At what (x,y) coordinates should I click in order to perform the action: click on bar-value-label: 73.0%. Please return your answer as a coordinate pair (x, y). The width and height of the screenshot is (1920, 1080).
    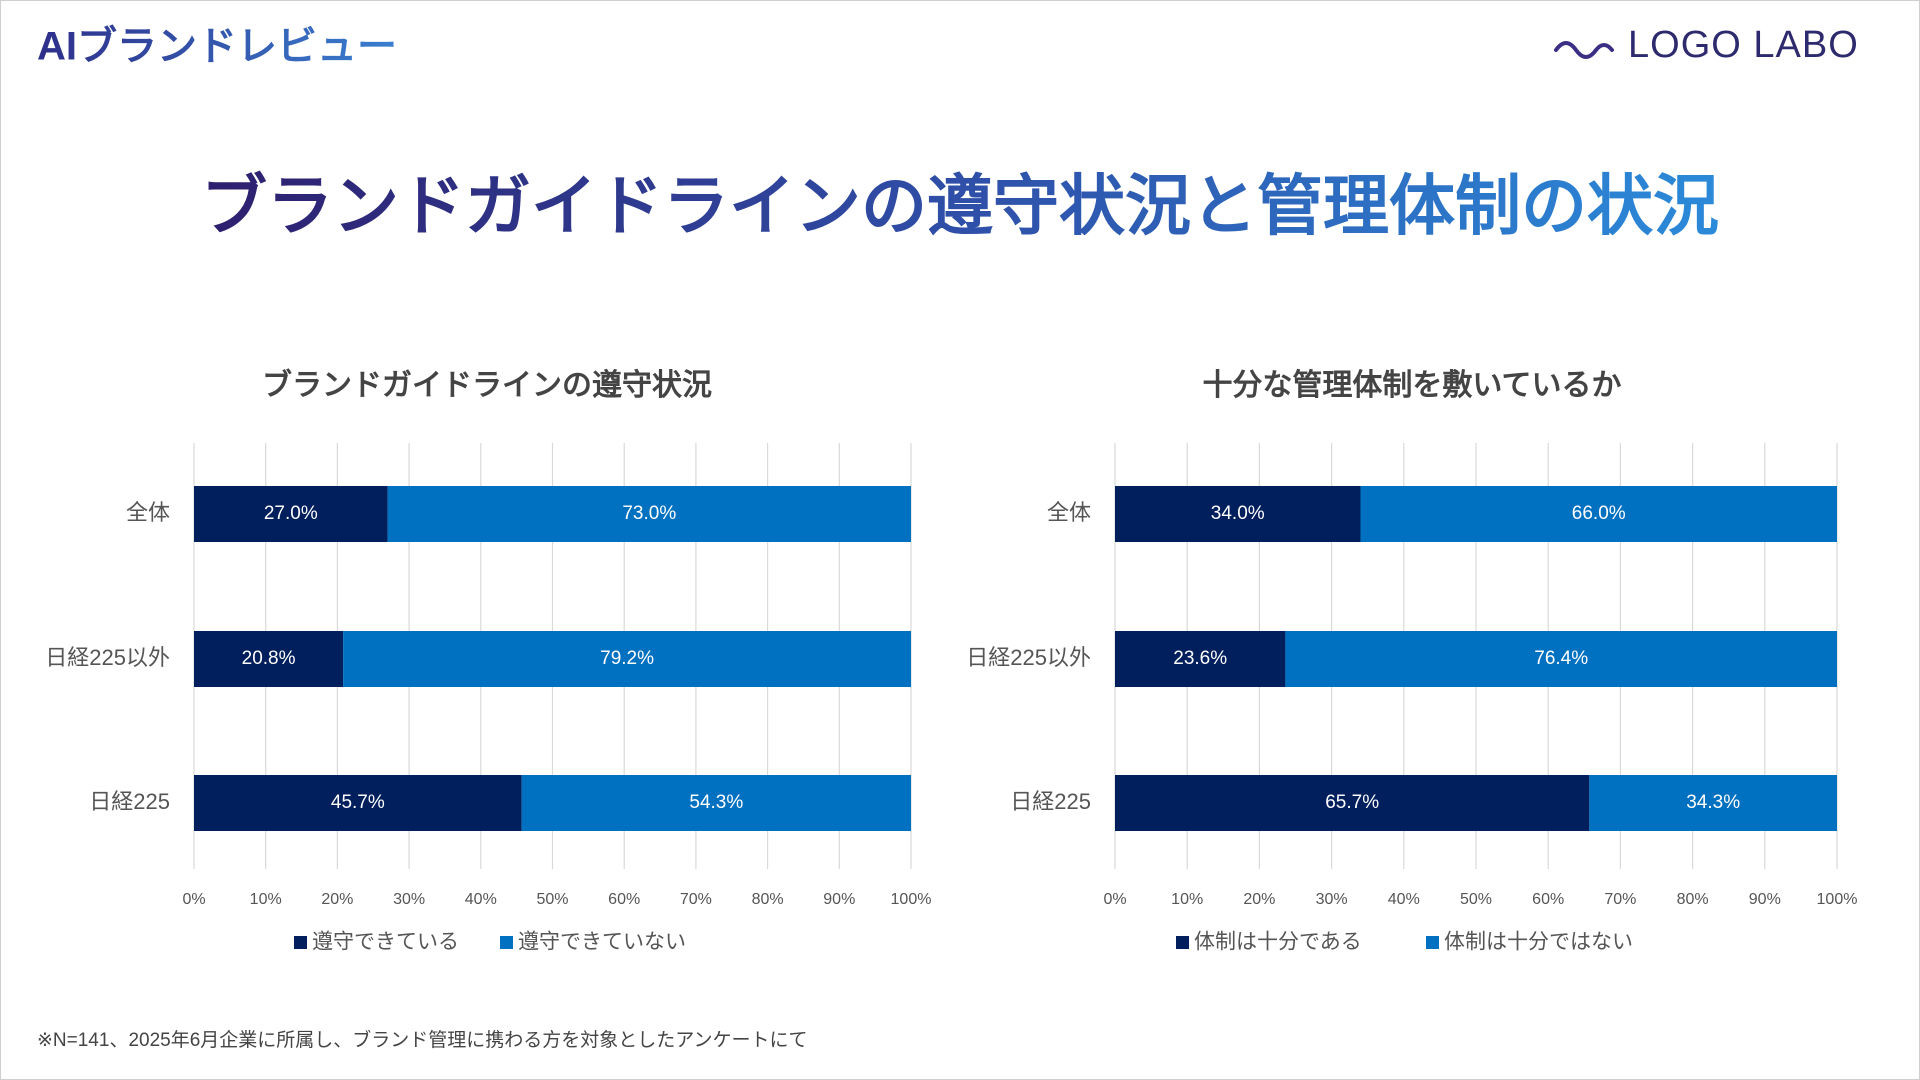
    Looking at the image, I should click on (649, 513).